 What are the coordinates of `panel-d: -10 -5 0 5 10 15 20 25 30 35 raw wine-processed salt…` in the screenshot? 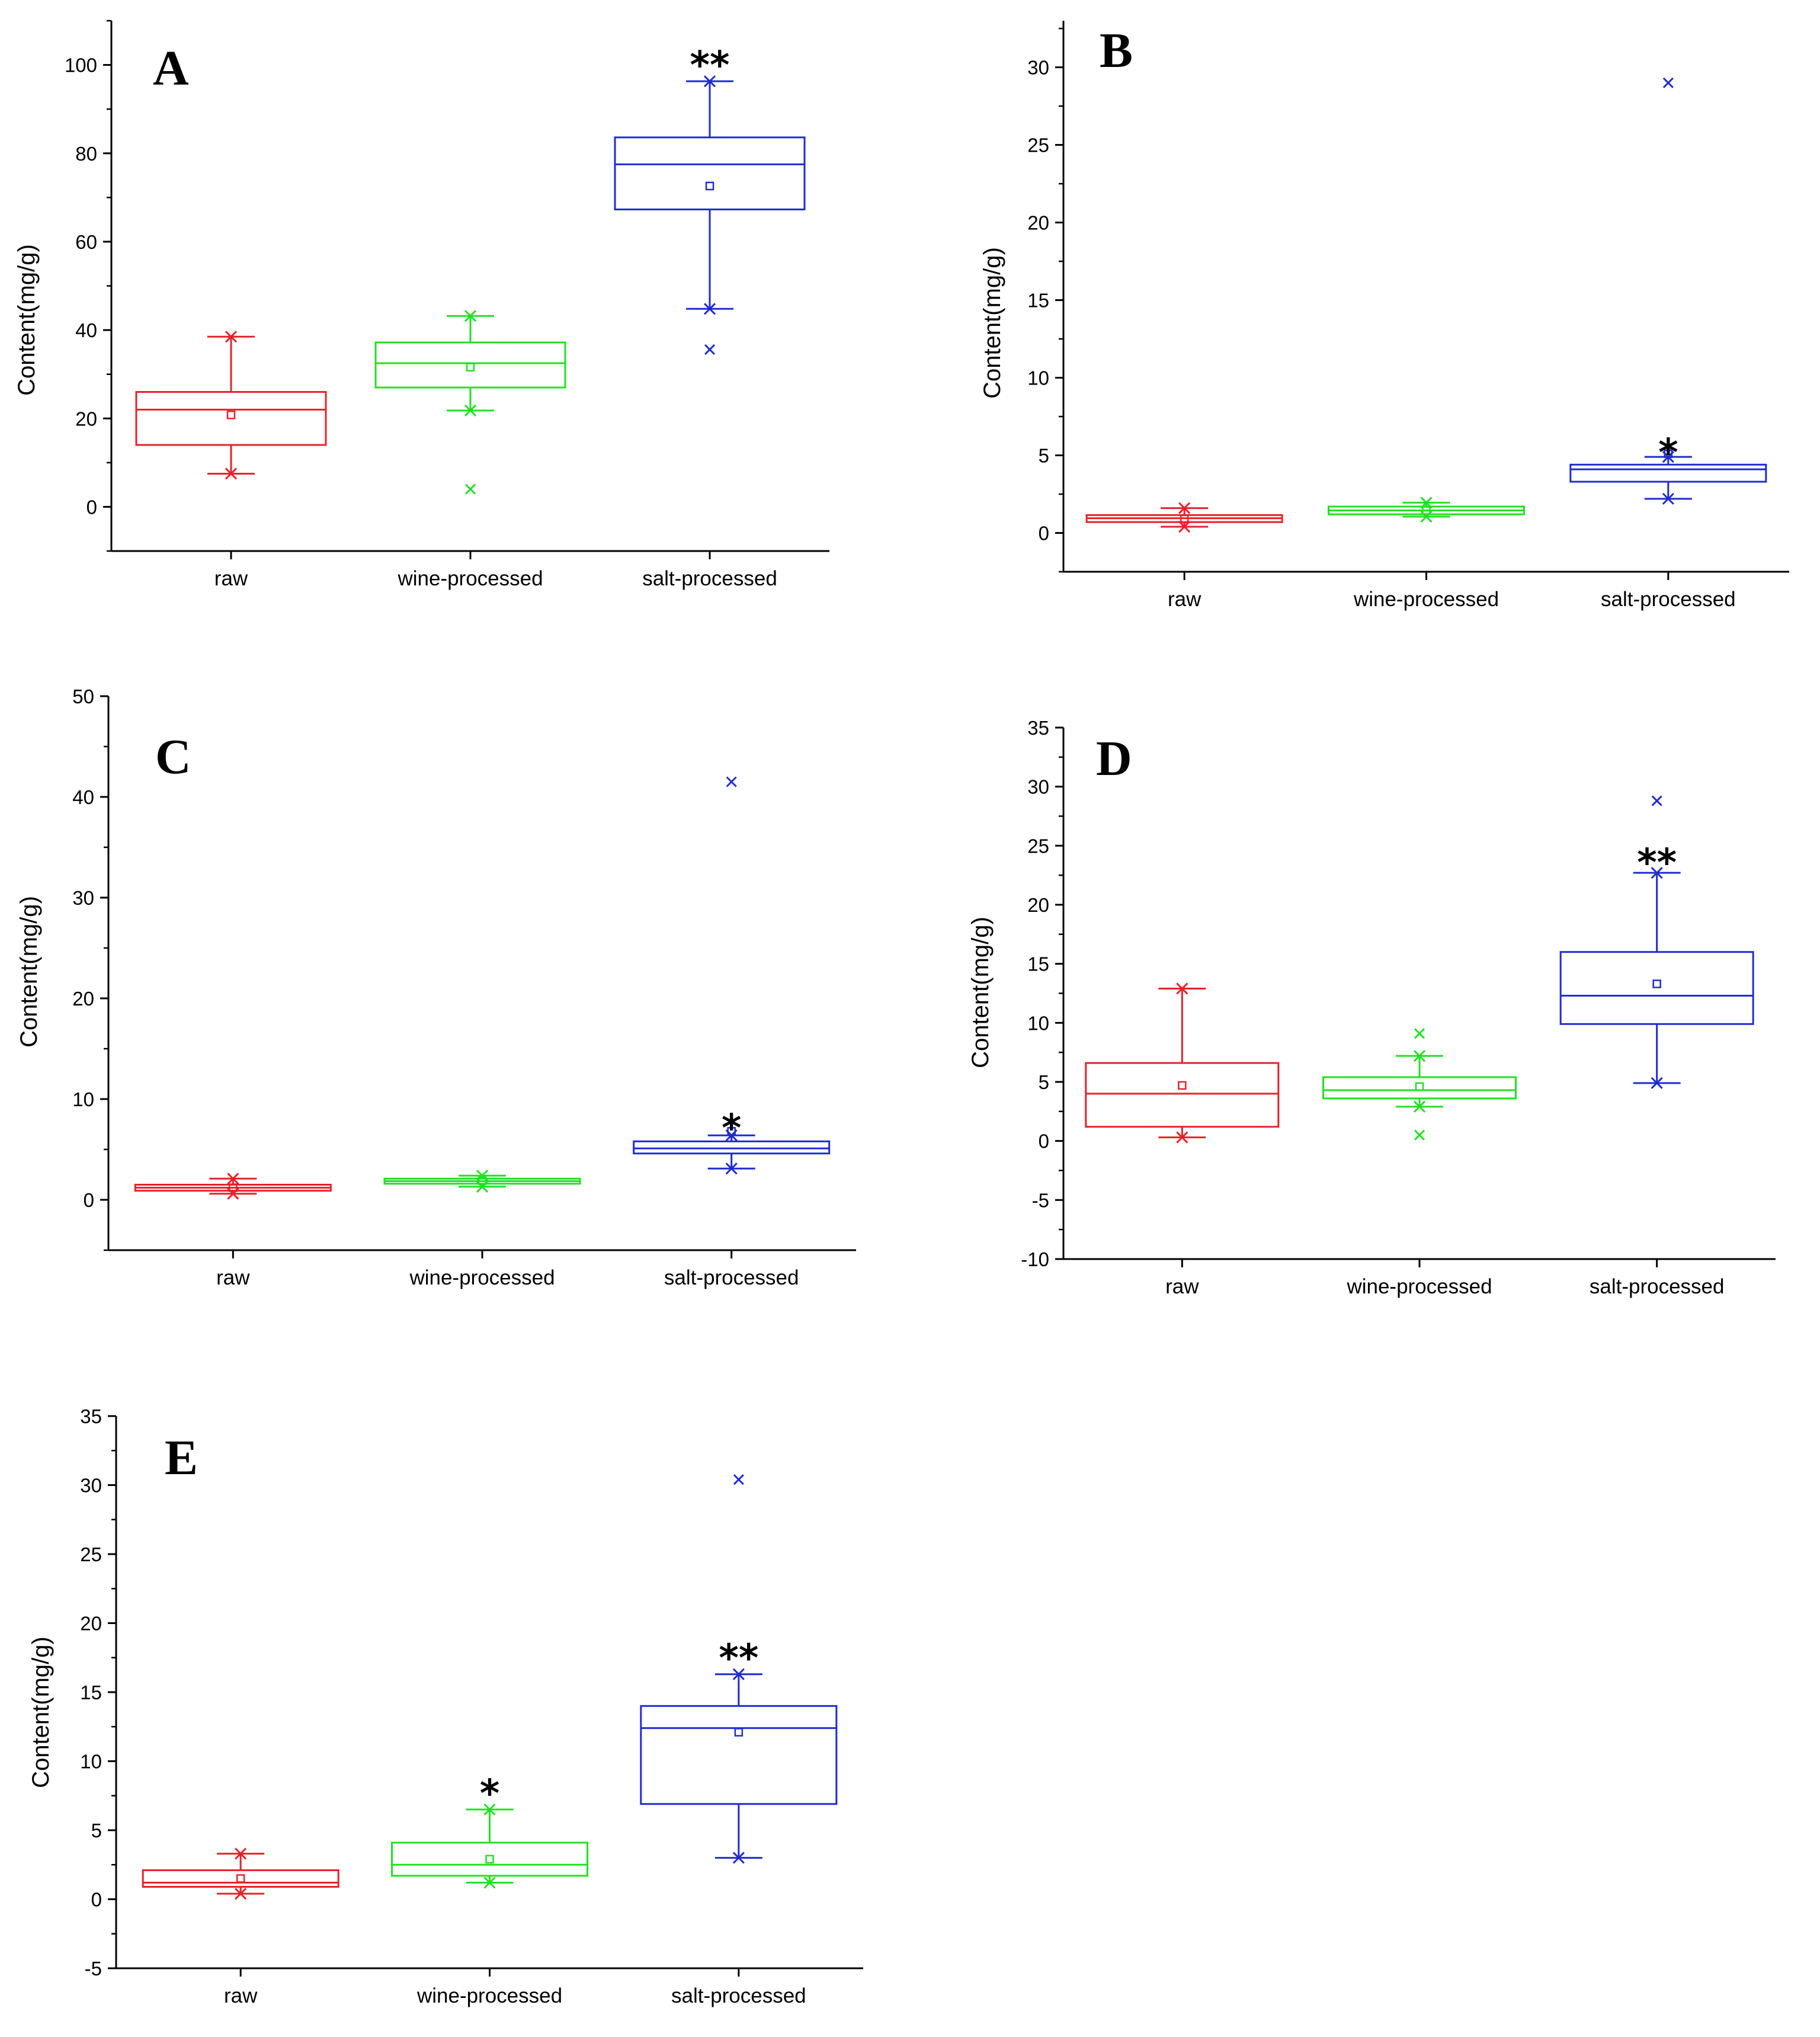 It's located at (1371, 1007).